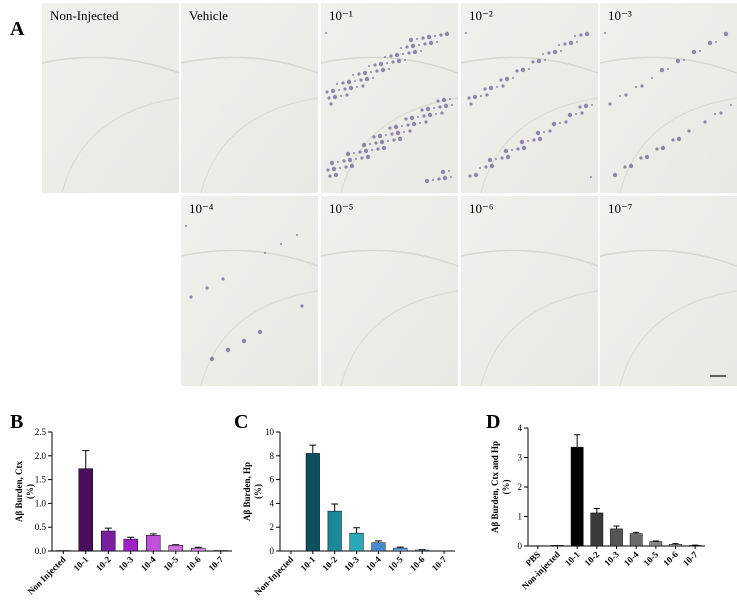  Describe the element at coordinates (84, 15) in the screenshot. I see `image-label: Non-Injected` at that location.